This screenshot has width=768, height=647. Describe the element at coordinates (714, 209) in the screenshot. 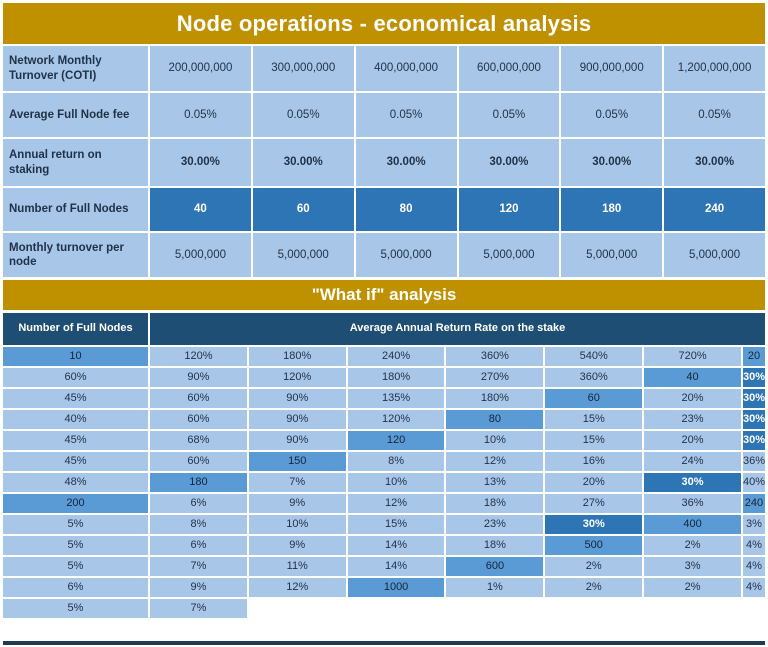

I see `table-cell: 240` at that location.